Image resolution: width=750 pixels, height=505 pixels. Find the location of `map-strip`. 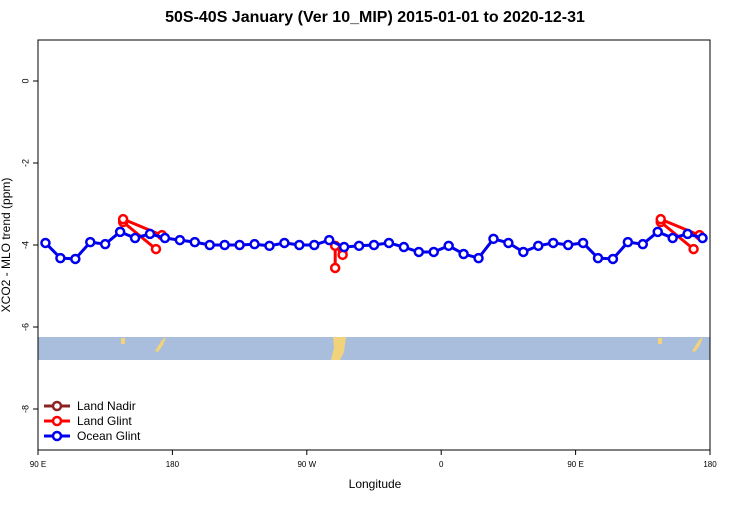

map-strip is located at coordinates (374, 348).